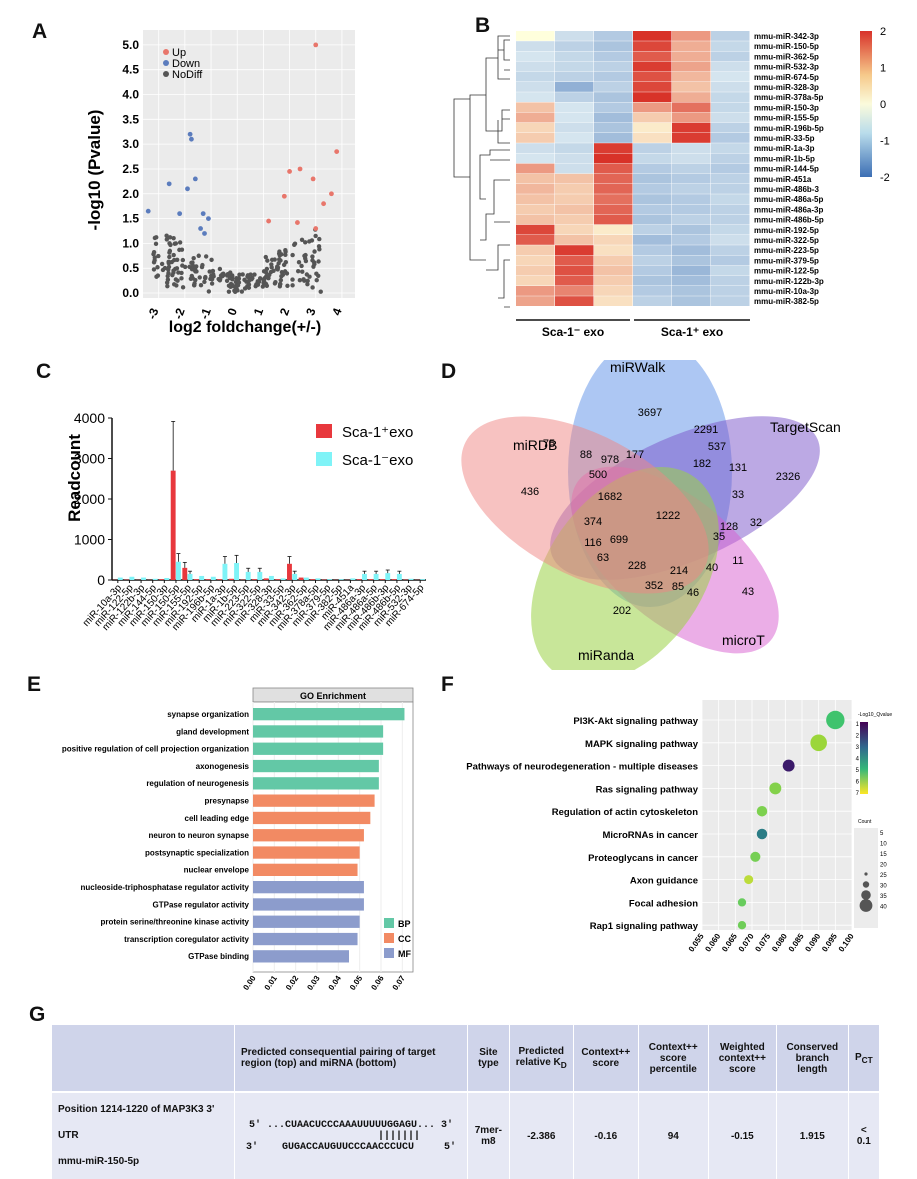 Image resolution: width=917 pixels, height=1179 pixels. Describe the element at coordinates (875, 715) in the screenshot. I see `kegg-colorbar-title: -Log10_Qvalue` at that location.